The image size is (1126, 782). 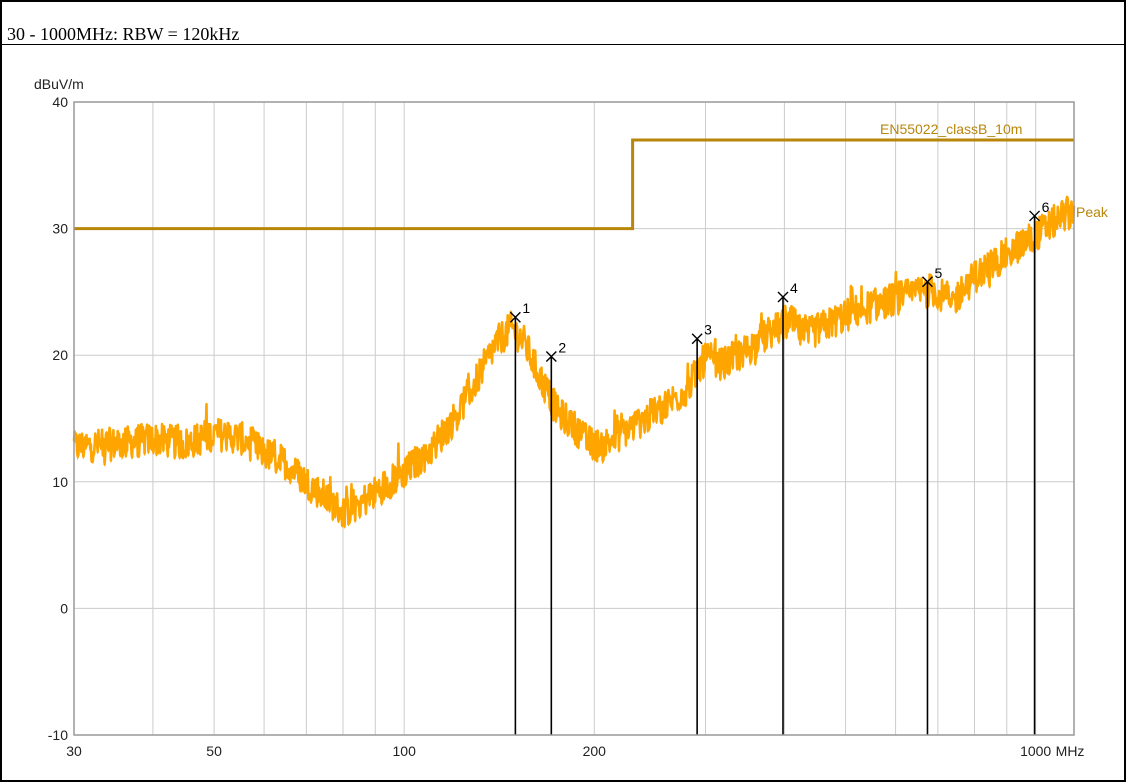 I want to click on peak-trace-label: Peak, so click(x=1092, y=212).